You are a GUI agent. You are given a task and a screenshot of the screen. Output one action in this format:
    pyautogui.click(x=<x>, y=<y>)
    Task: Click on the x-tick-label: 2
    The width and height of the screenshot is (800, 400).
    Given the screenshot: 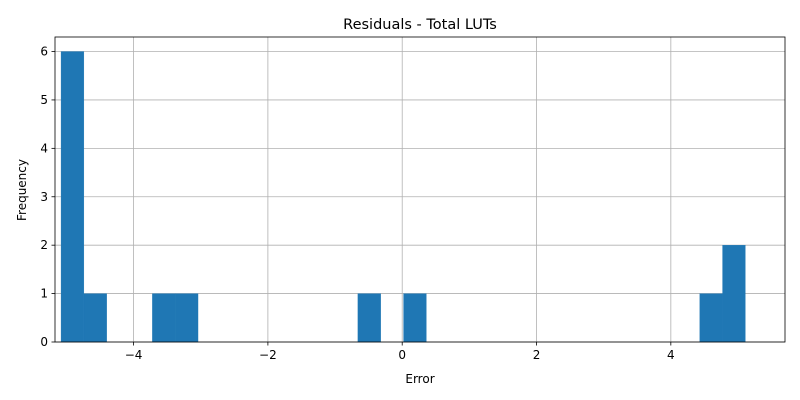 What is the action you would take?
    pyautogui.click(x=537, y=355)
    